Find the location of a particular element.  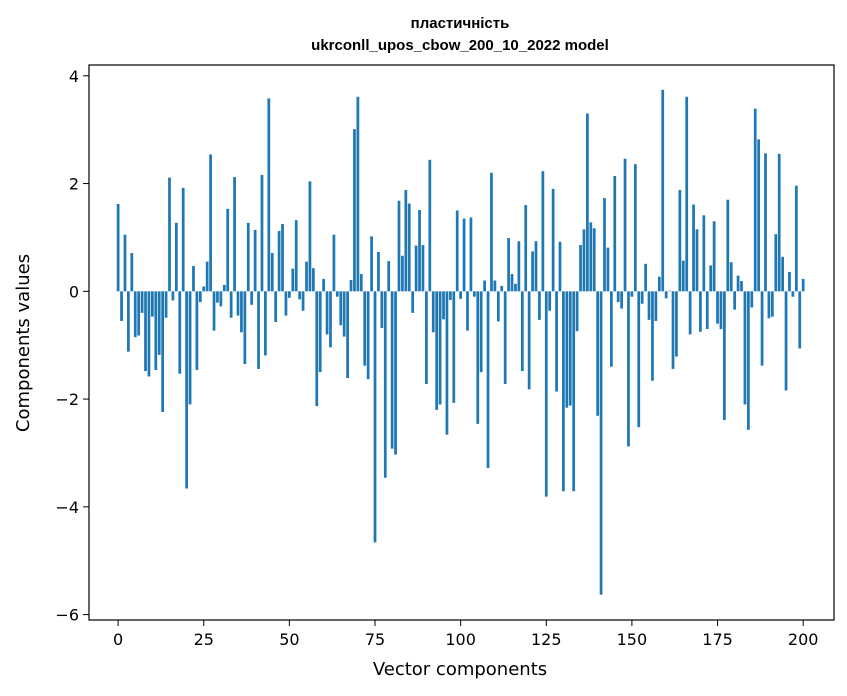

x-tick-label: 50 is located at coordinates (289, 639).